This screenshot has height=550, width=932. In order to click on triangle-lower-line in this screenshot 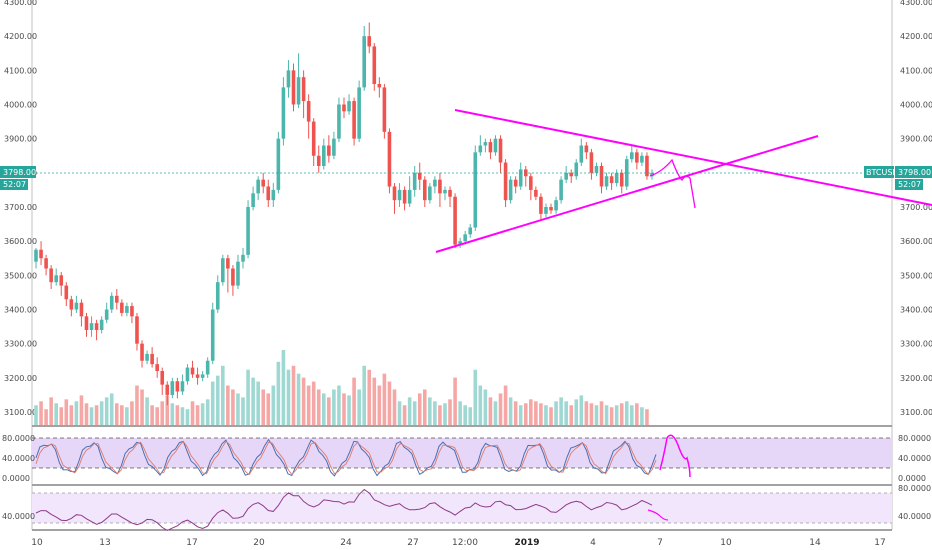, I will do `click(627, 194)`.